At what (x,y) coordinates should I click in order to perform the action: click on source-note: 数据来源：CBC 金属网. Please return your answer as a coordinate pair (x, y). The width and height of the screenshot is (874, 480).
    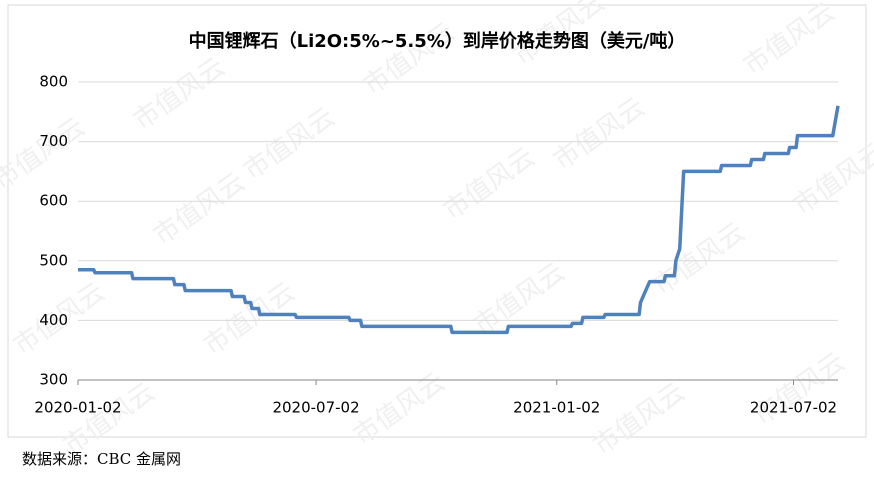
    Looking at the image, I should click on (101, 459).